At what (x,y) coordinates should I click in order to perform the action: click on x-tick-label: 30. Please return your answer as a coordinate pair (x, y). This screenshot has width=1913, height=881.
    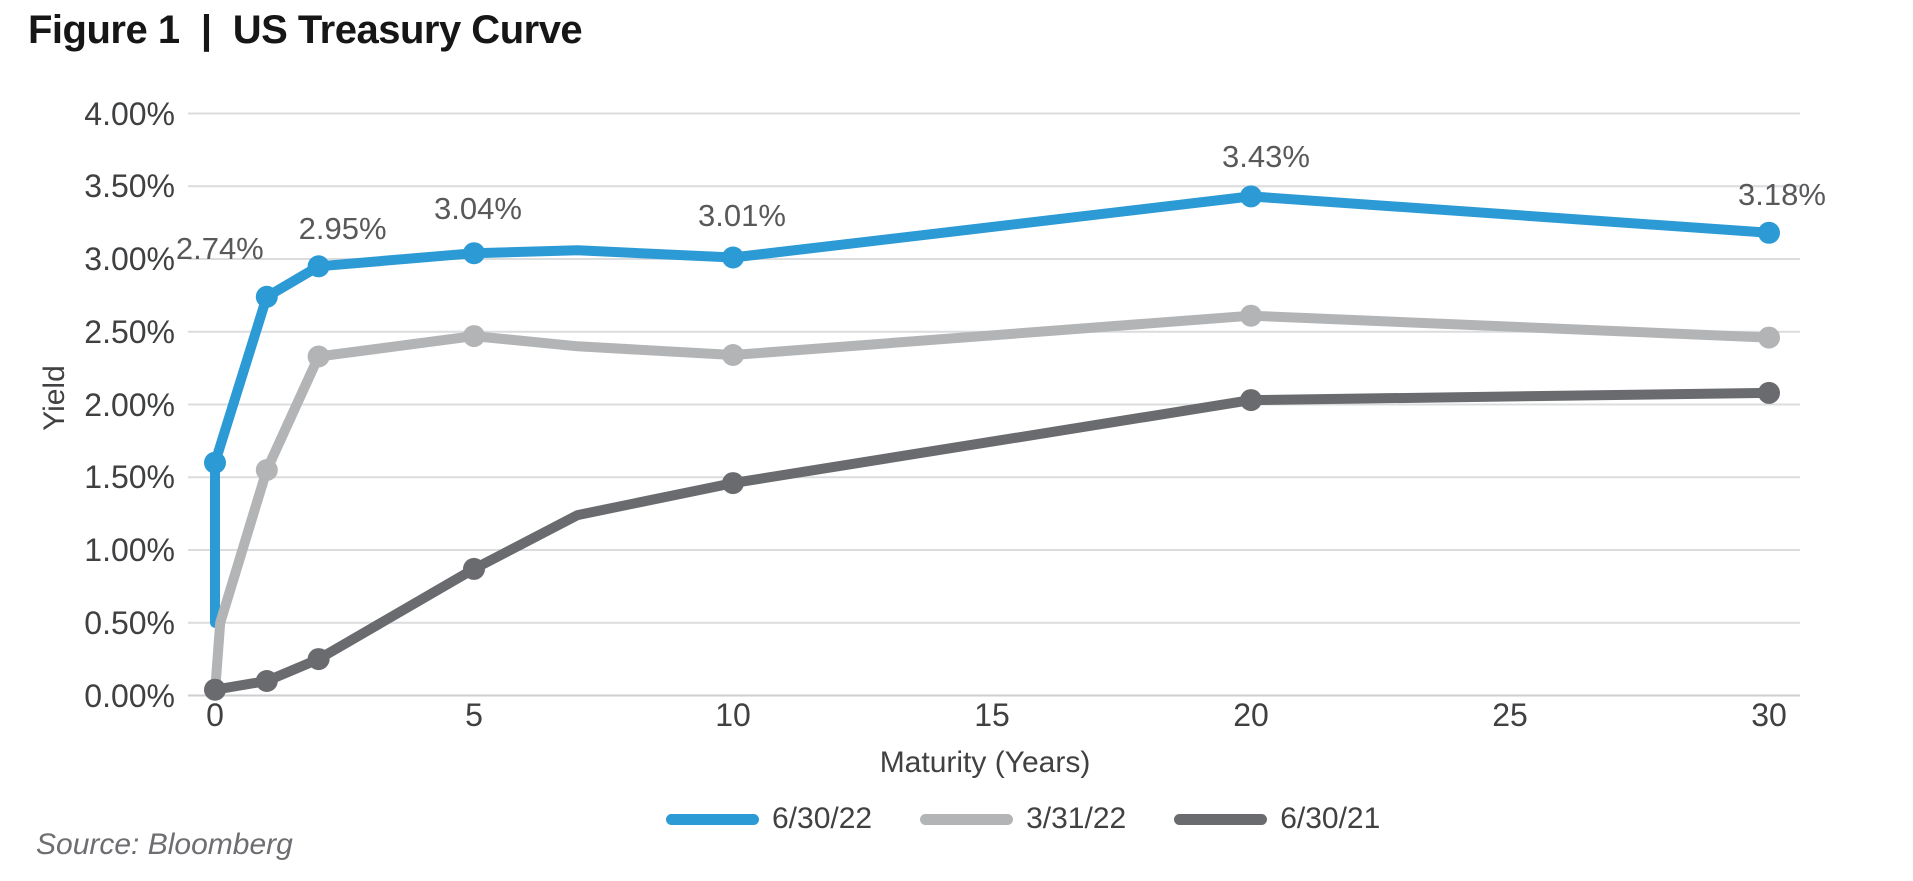
    Looking at the image, I should click on (1769, 715).